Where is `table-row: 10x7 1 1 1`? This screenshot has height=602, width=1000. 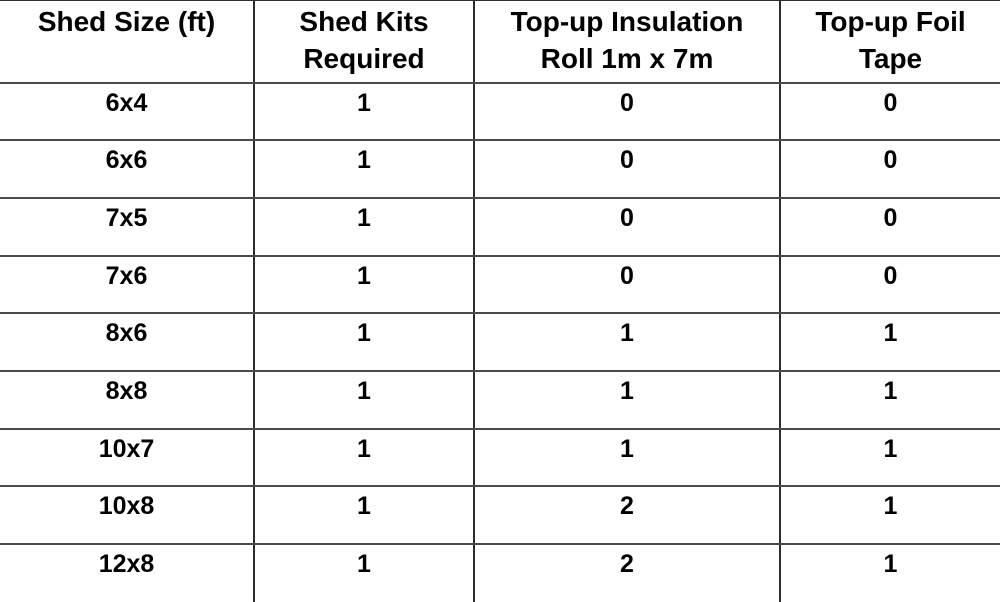 table-row: 10x7 1 1 1 is located at coordinates (500, 458).